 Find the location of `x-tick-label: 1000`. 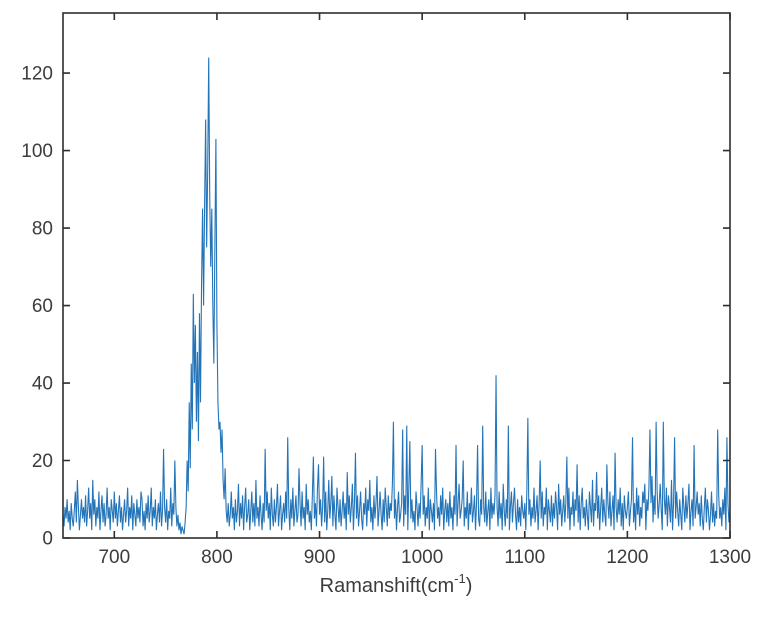

x-tick-label: 1000 is located at coordinates (422, 557).